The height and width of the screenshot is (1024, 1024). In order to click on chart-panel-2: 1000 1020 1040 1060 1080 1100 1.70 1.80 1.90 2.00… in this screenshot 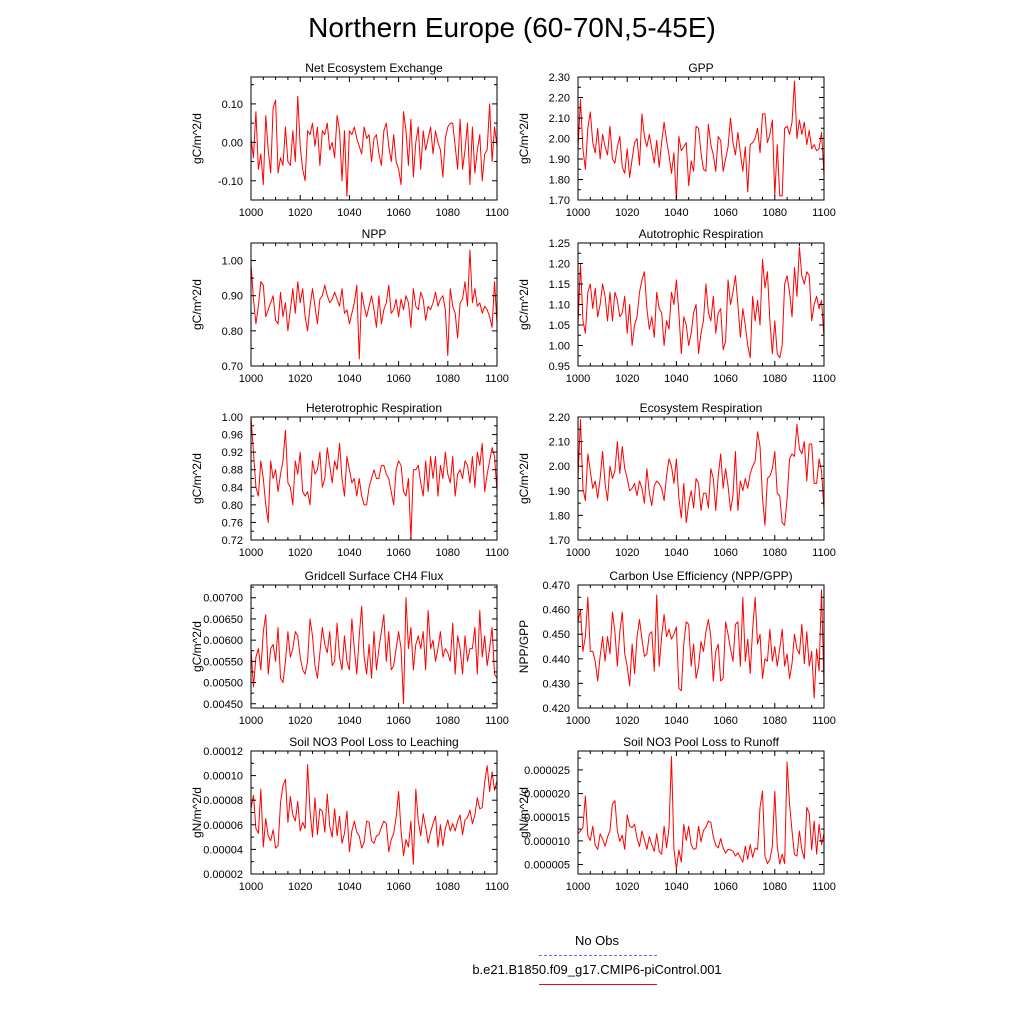, I will do `click(676, 140)`.